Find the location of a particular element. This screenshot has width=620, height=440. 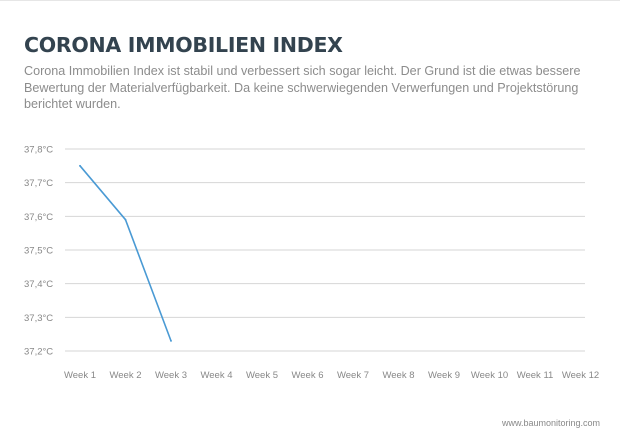

series-line is located at coordinates (125, 253).